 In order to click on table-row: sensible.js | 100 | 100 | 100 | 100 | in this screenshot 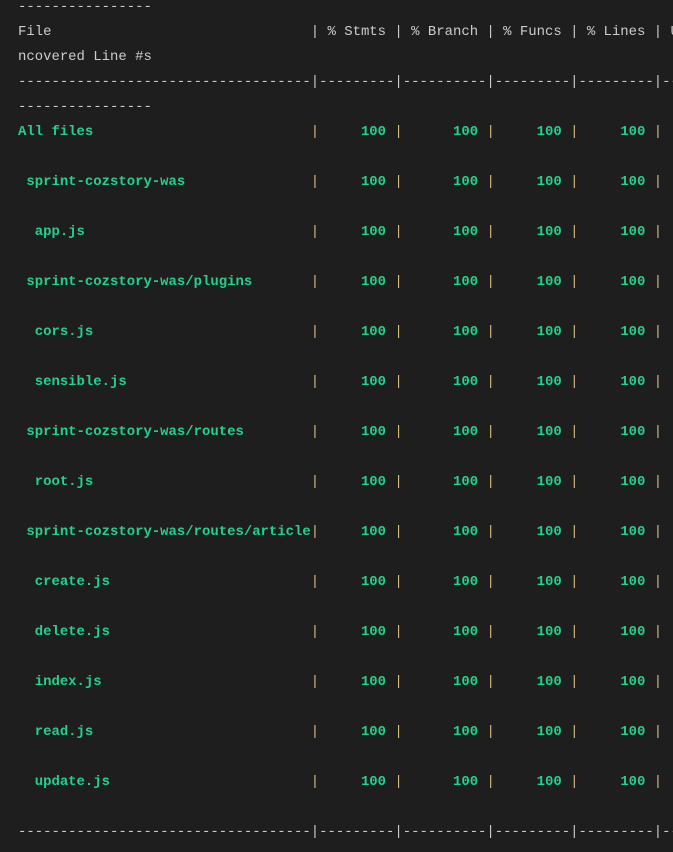, I will do `click(345, 382)`.